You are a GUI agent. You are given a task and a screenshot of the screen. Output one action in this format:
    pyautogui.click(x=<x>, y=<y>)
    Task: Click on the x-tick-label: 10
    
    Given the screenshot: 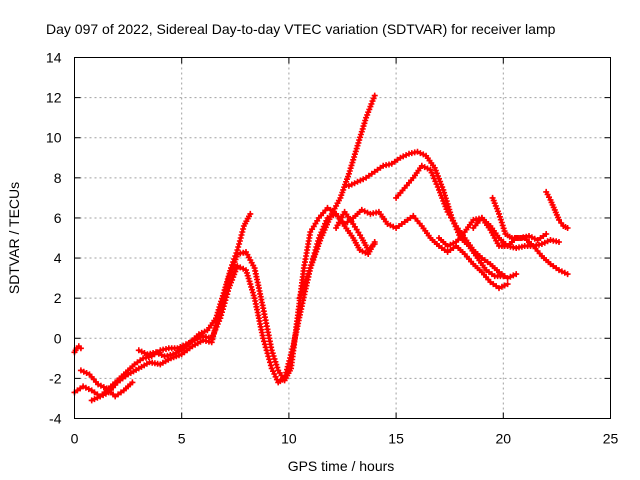 What is the action you would take?
    pyautogui.click(x=289, y=439)
    